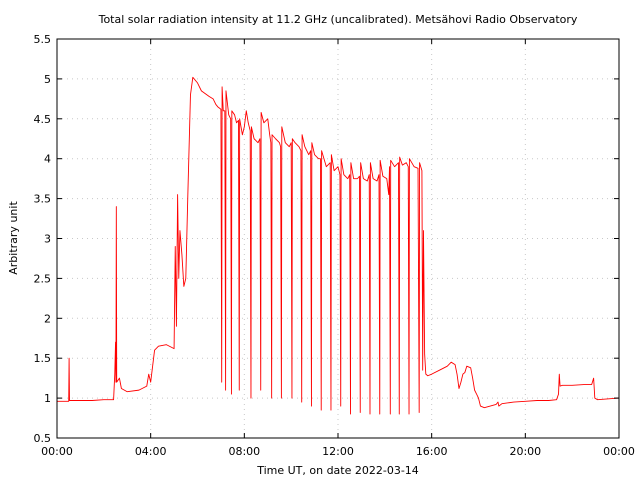 This screenshot has width=640, height=480. I want to click on x-tick-label: 20:00, so click(525, 451).